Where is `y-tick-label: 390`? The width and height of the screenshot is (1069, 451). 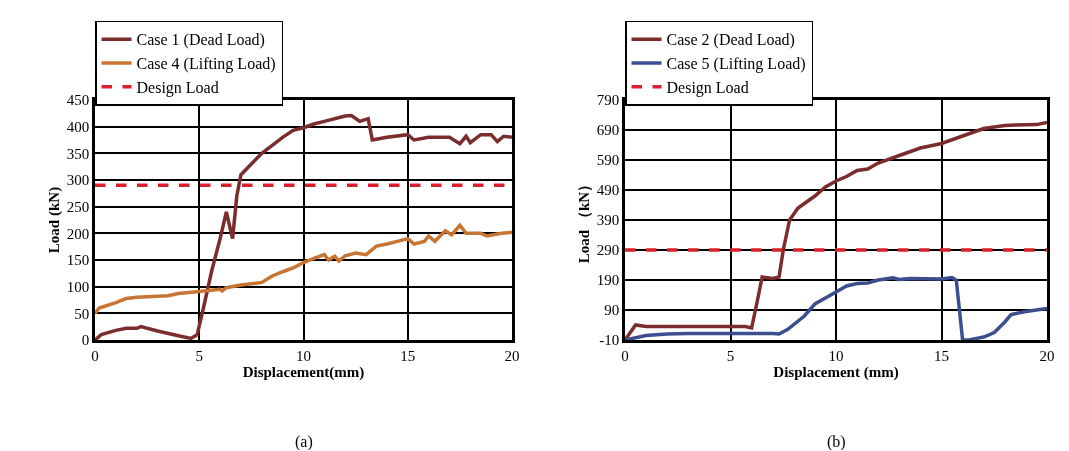
y-tick-label: 390 is located at coordinates (608, 220).